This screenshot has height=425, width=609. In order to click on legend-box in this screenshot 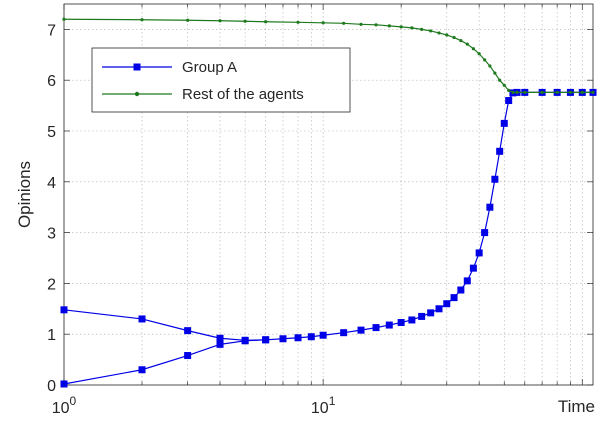, I will do `click(221, 80)`.